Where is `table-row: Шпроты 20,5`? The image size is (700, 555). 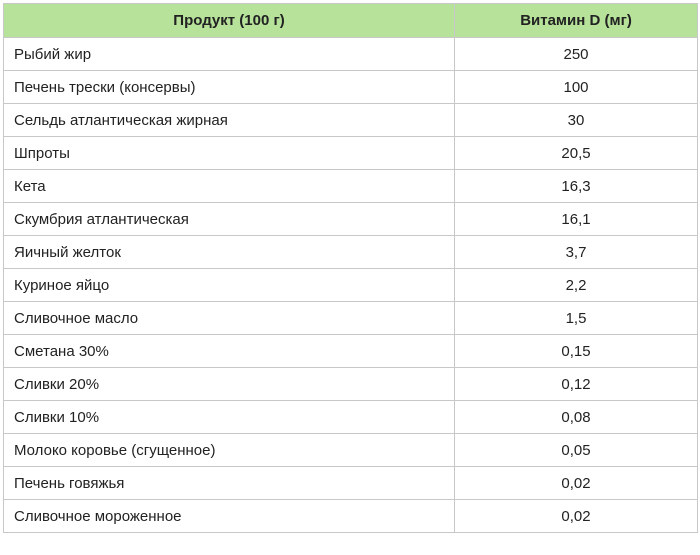
table-row: Шпроты 20,5 is located at coordinates (350, 153).